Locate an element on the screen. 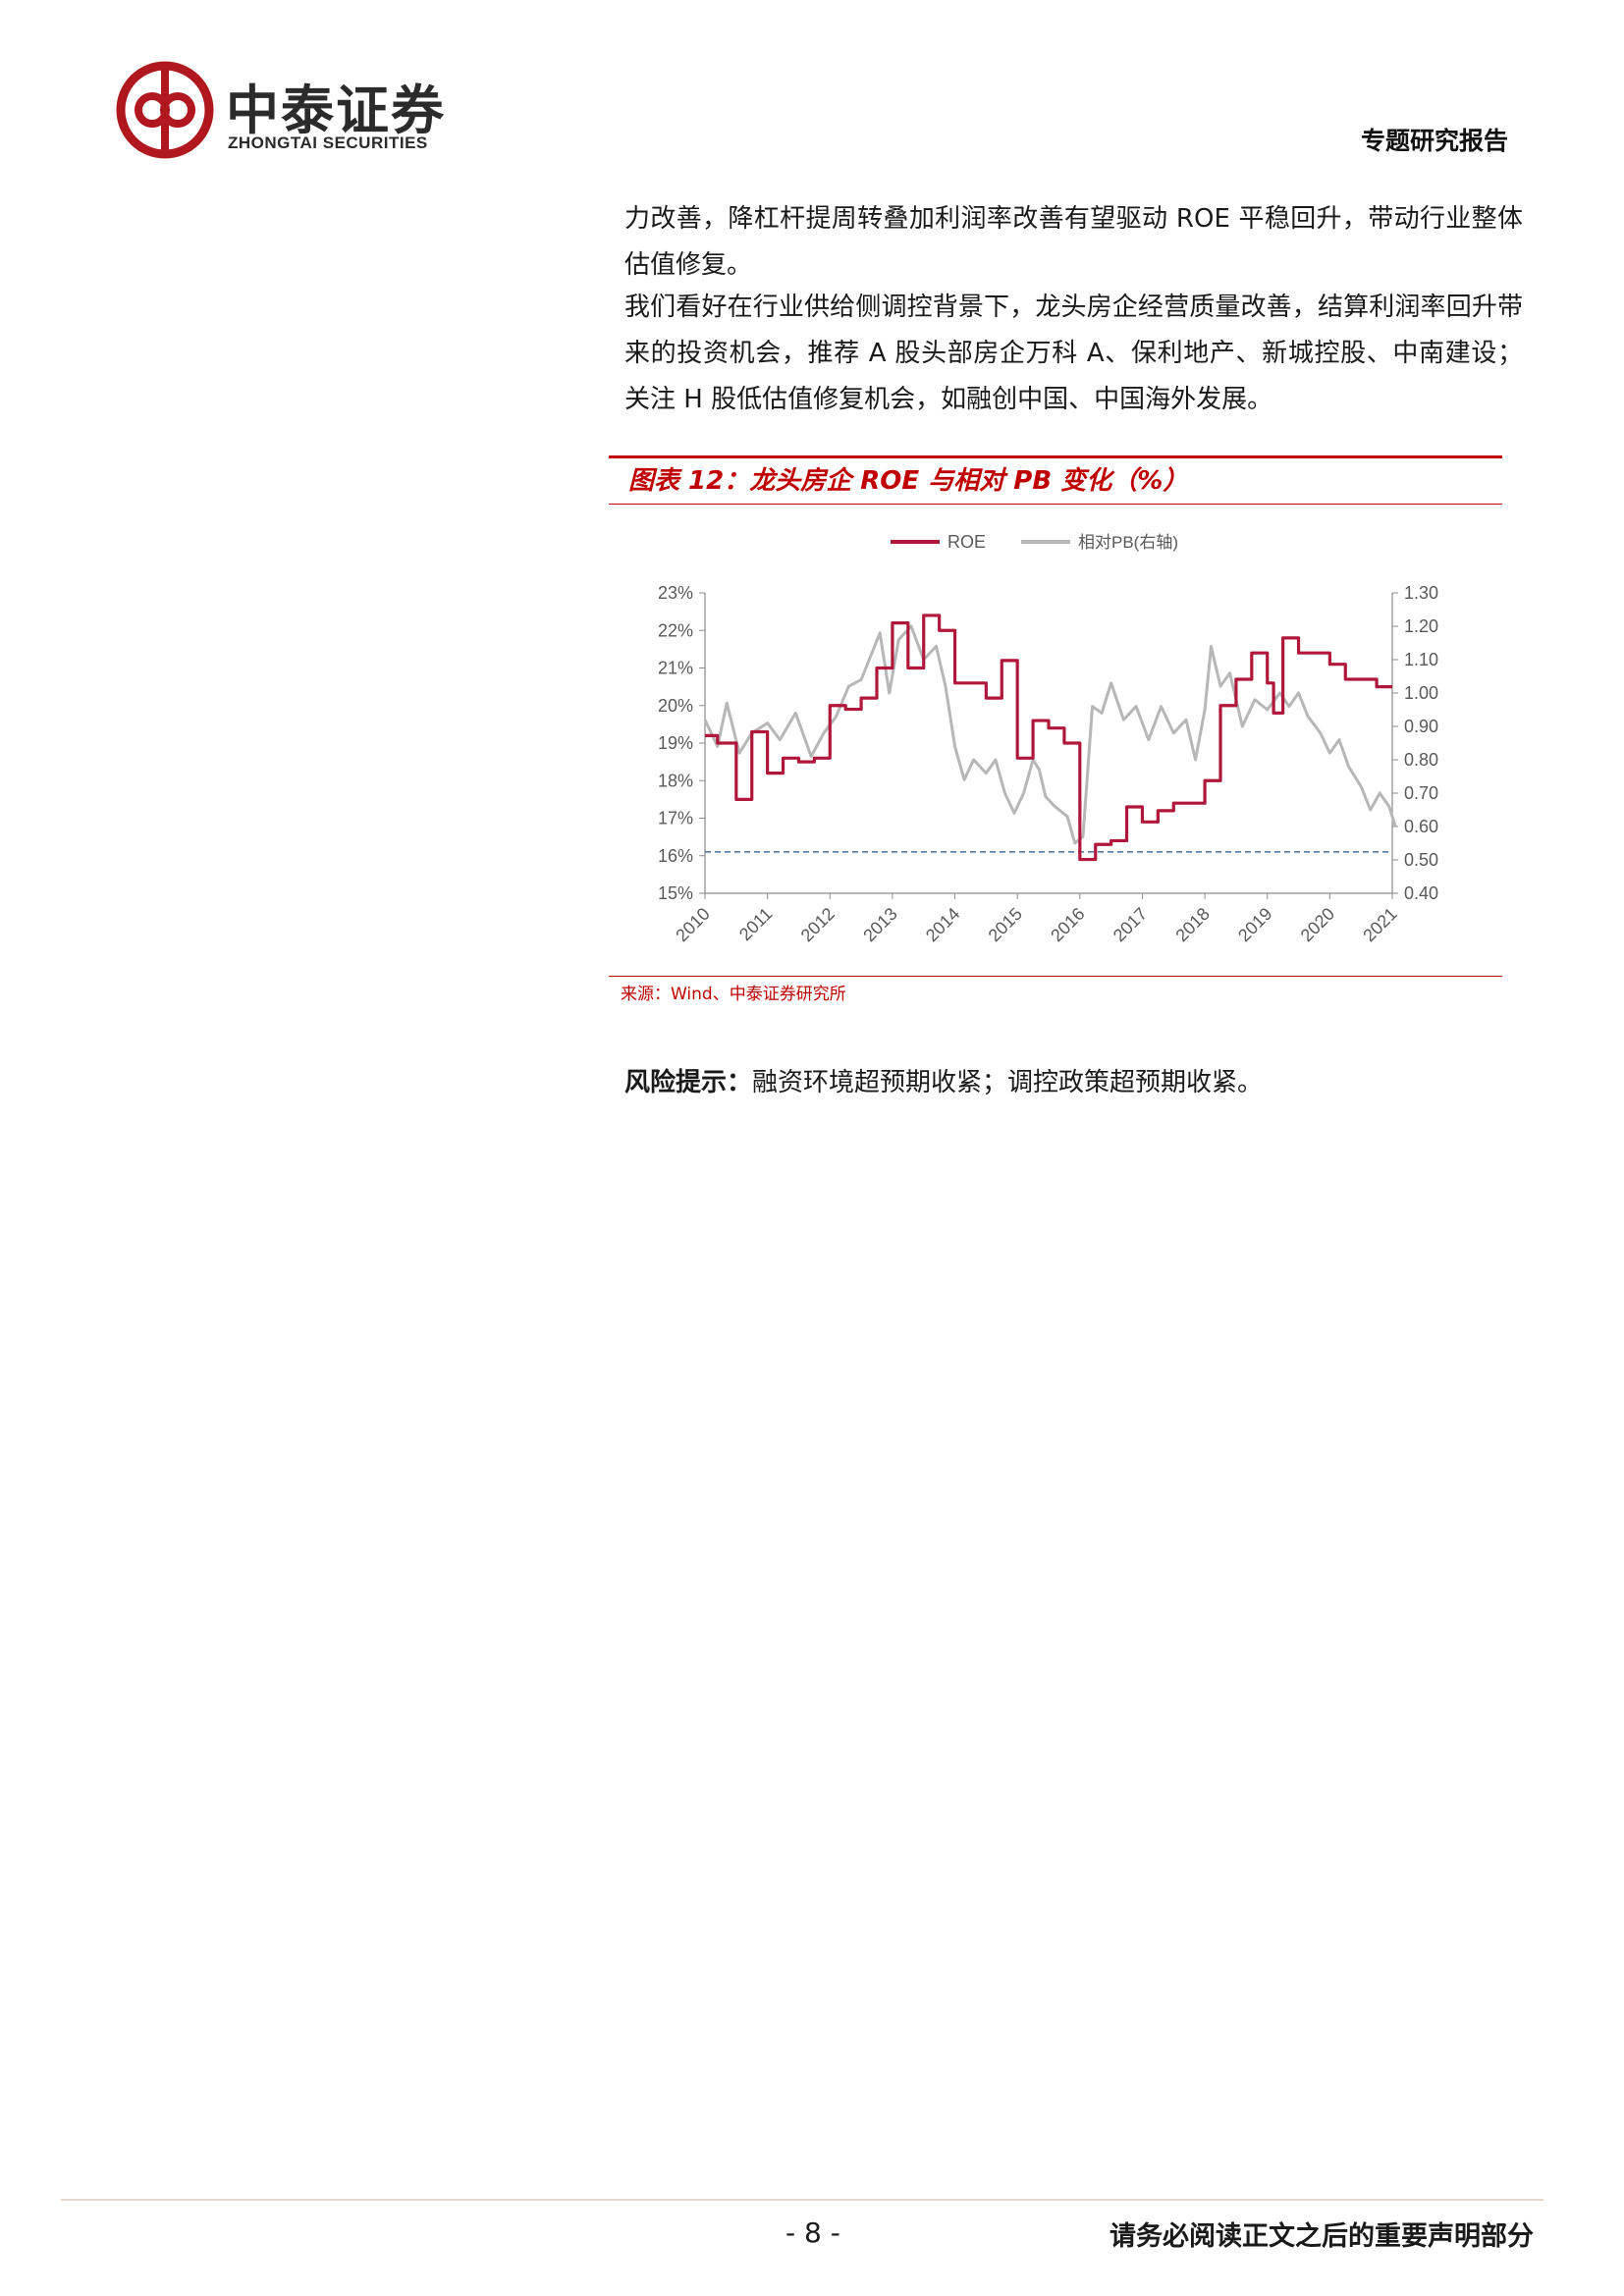 This screenshot has width=1624, height=2296. right-axis-tick-label: 1.30 is located at coordinates (1421, 593).